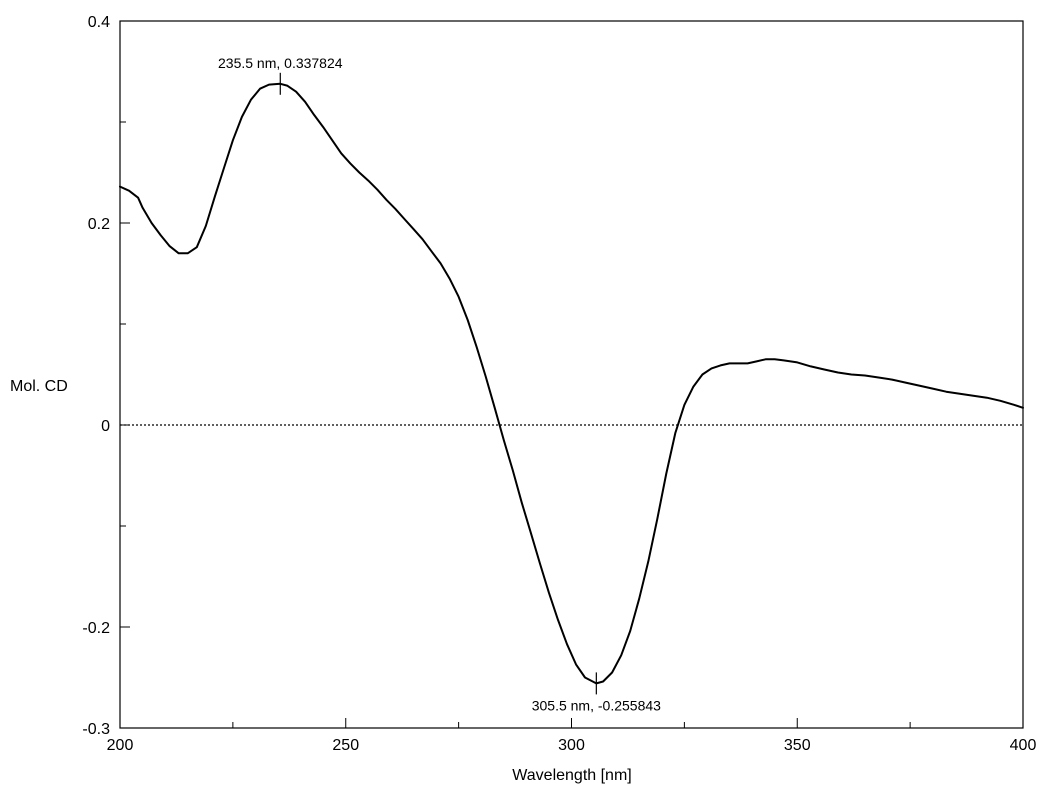  Describe the element at coordinates (96, 628) in the screenshot. I see `y-tick-label: -0.2` at that location.